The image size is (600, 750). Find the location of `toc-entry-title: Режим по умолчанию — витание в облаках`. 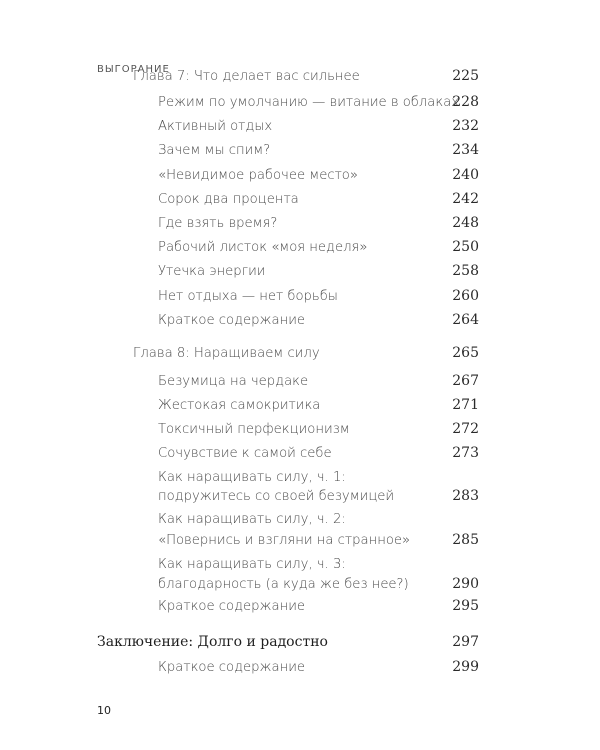

toc-entry-title: Режим по умолчанию — витание в облаках is located at coordinates (309, 102).